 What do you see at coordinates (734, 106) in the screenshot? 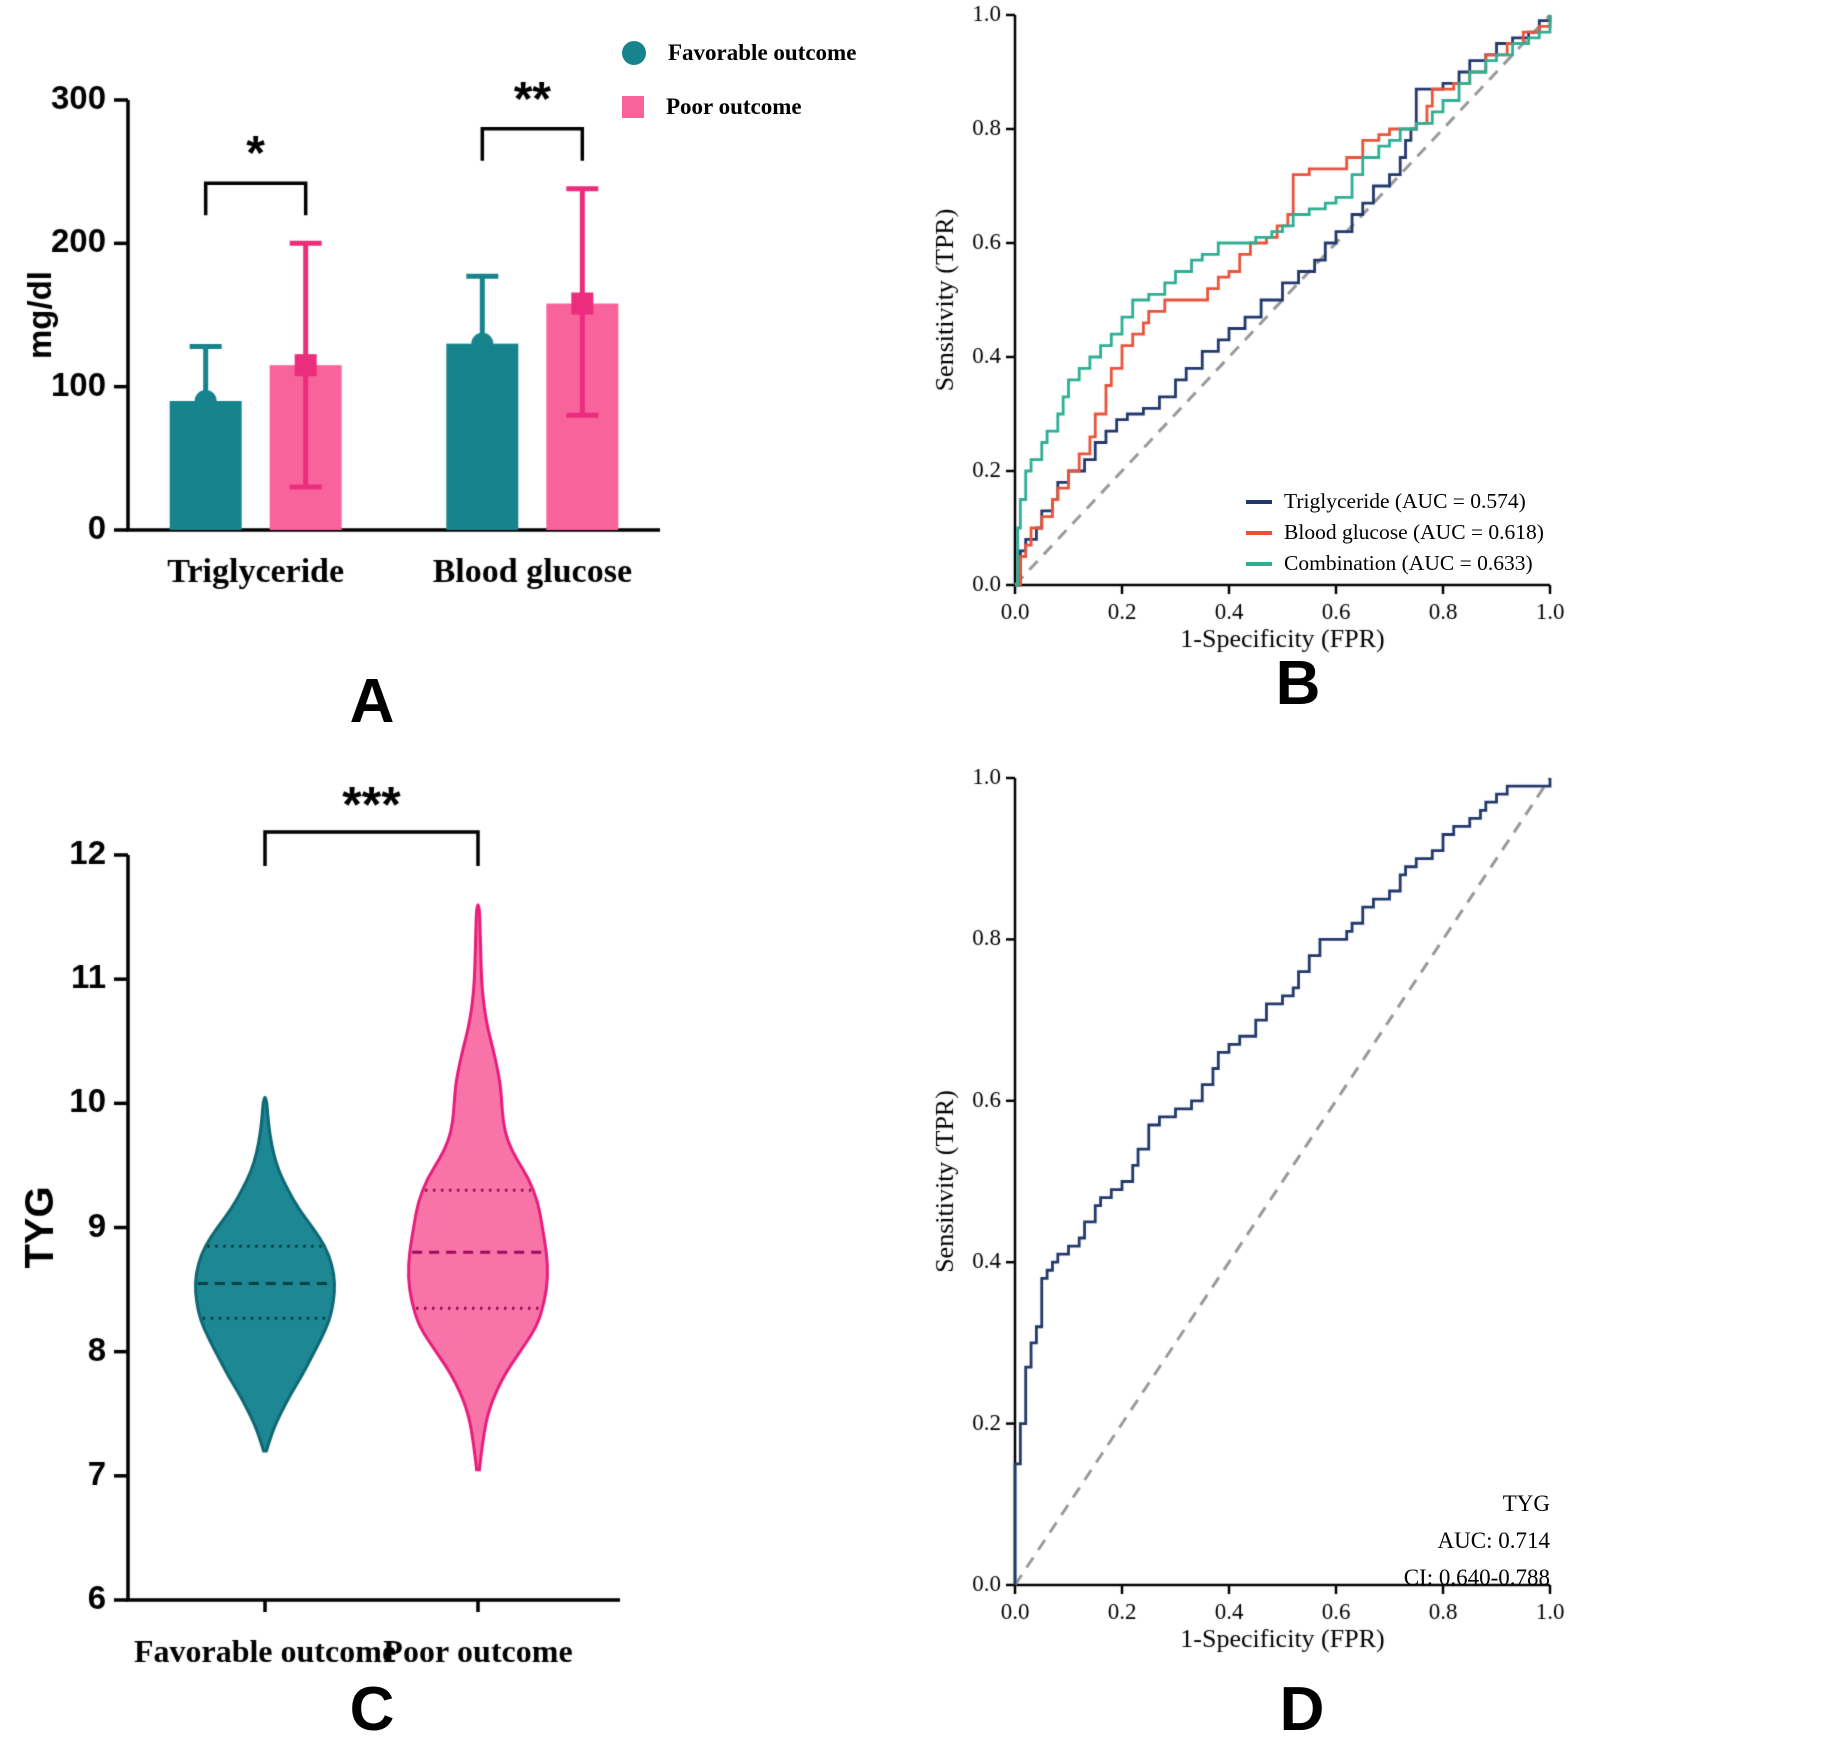
I see `legend-label-poor: Poor outcome` at bounding box center [734, 106].